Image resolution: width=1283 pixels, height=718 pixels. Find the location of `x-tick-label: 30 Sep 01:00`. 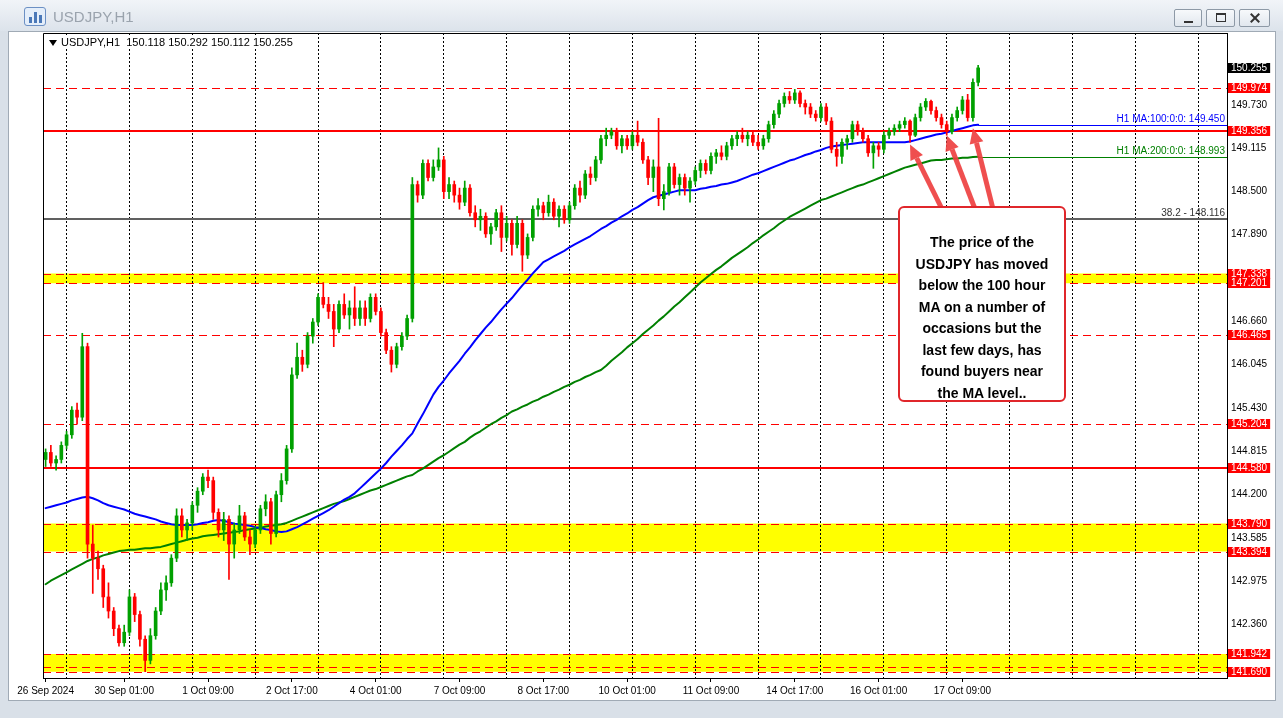

x-tick-label: 30 Sep 01:00 is located at coordinates (124, 690).